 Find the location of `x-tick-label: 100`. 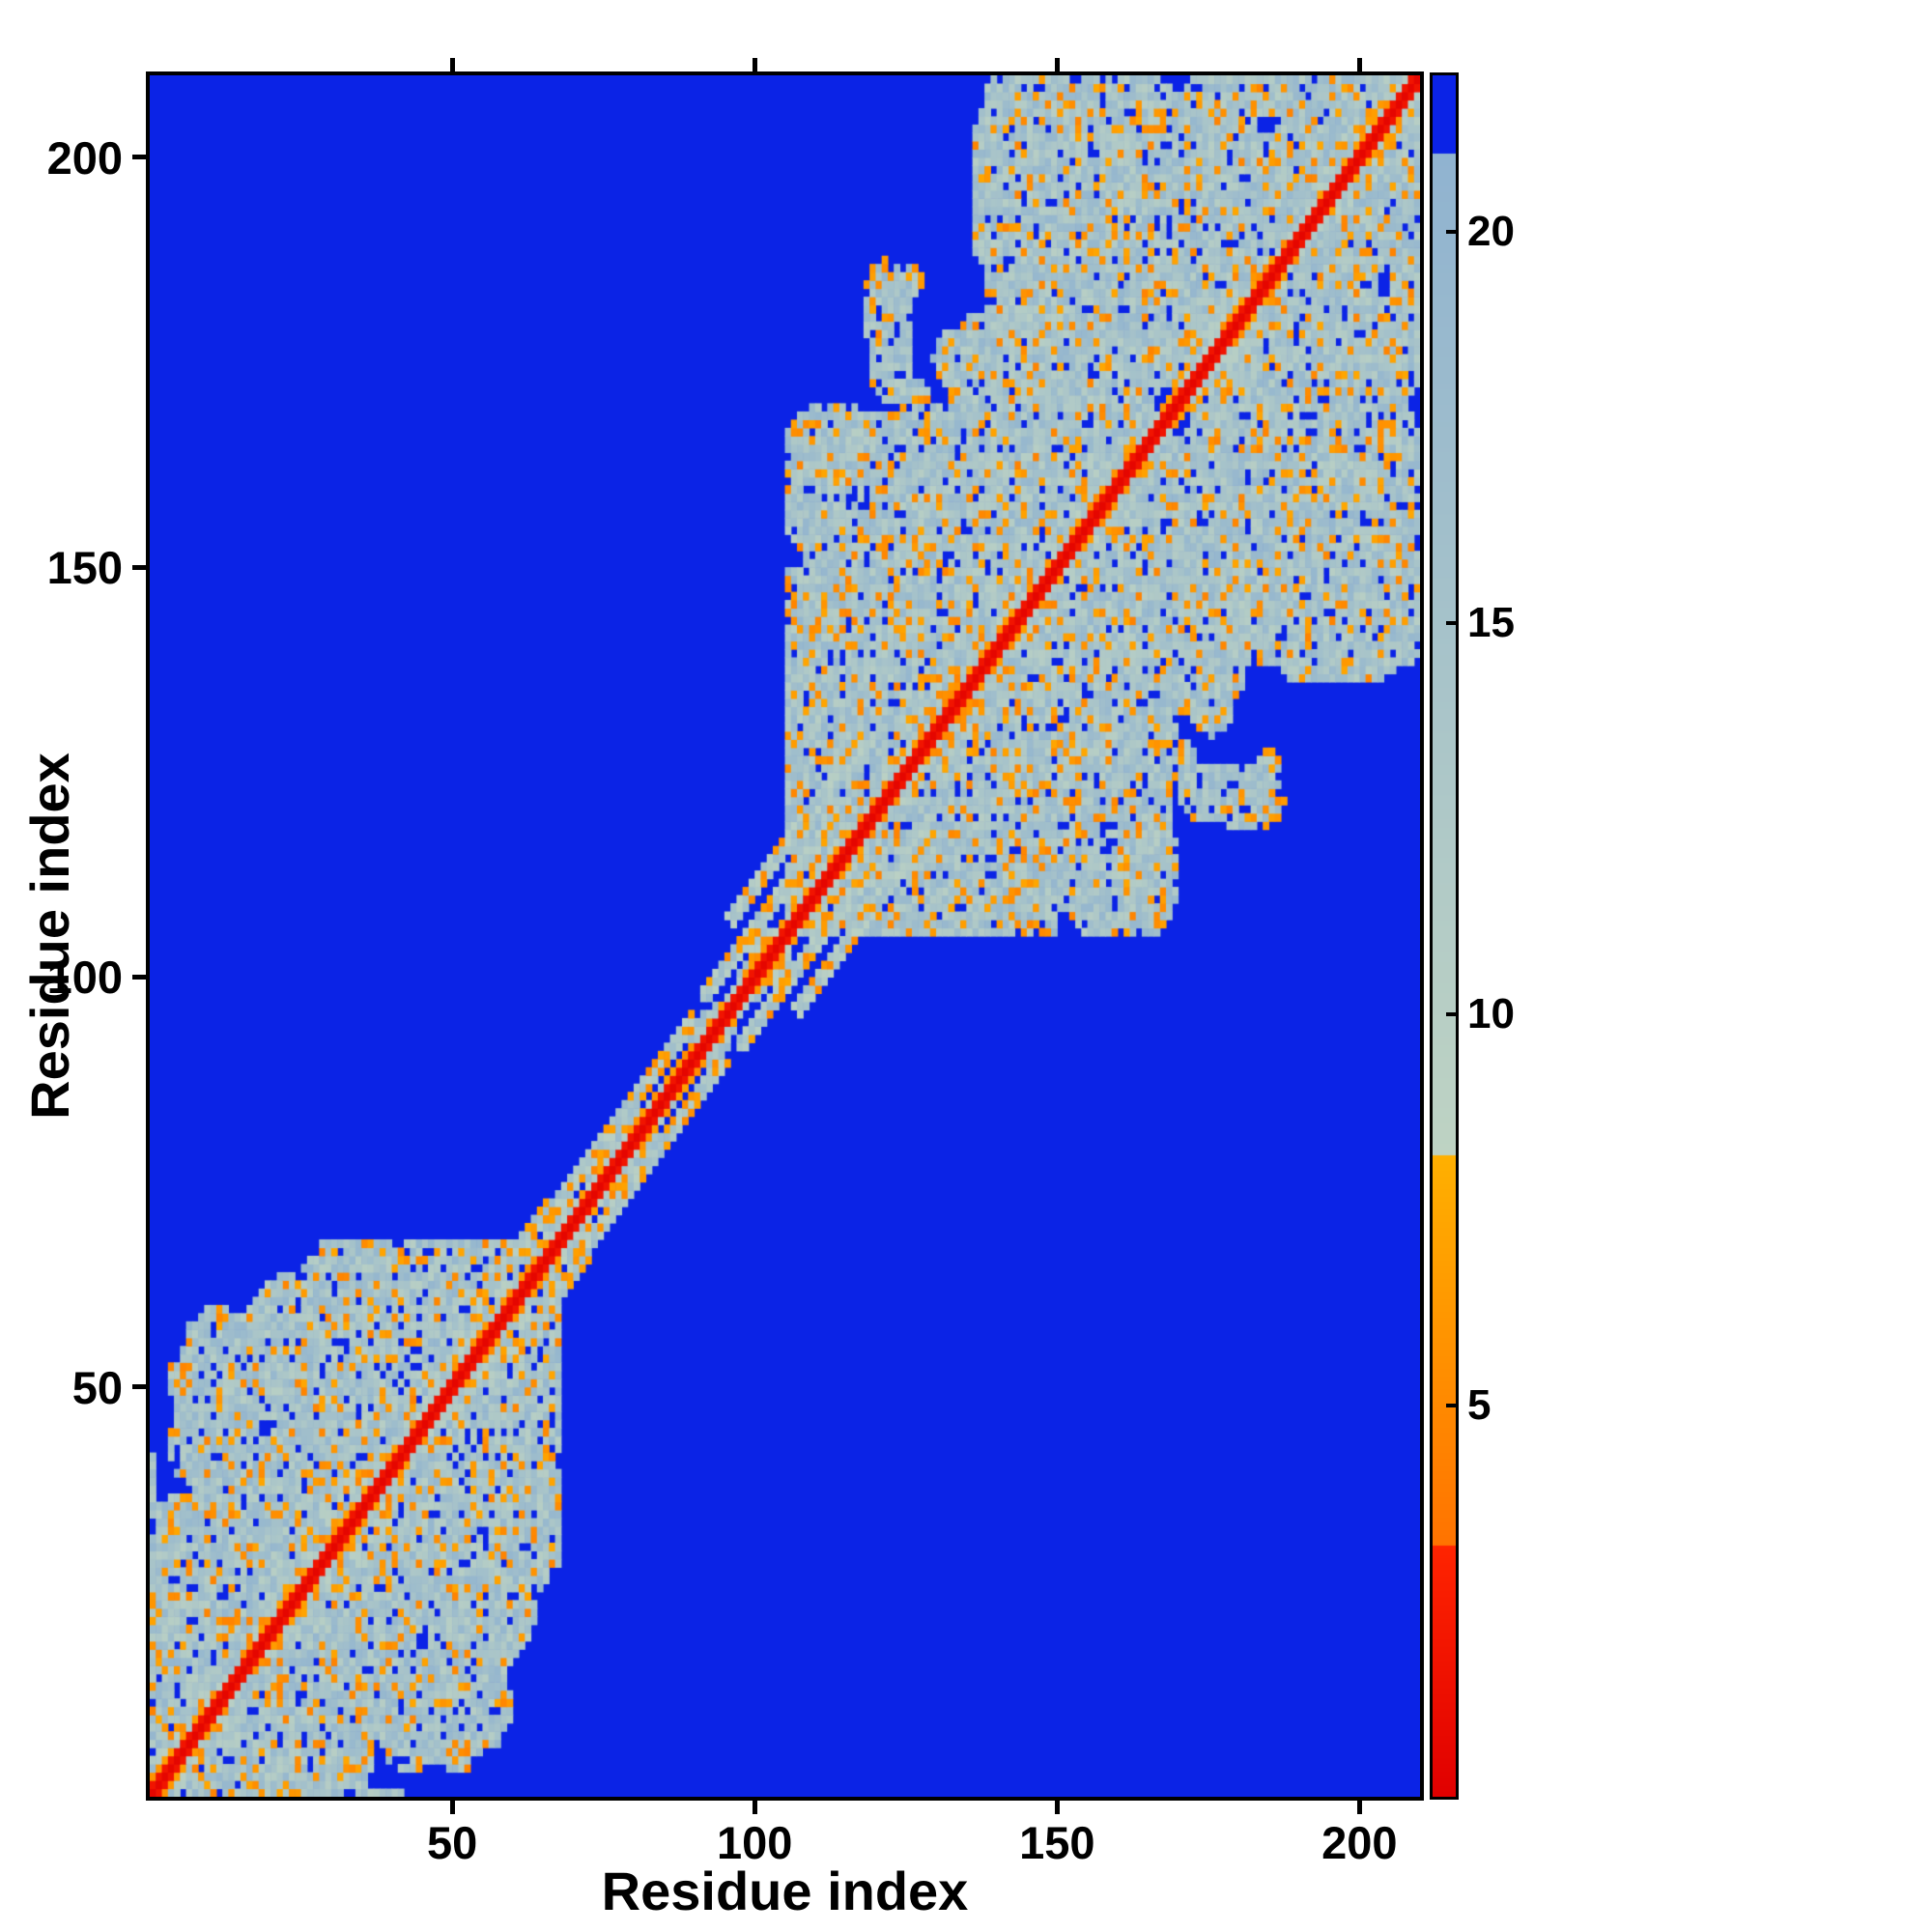

x-tick-label: 100 is located at coordinates (754, 1842).